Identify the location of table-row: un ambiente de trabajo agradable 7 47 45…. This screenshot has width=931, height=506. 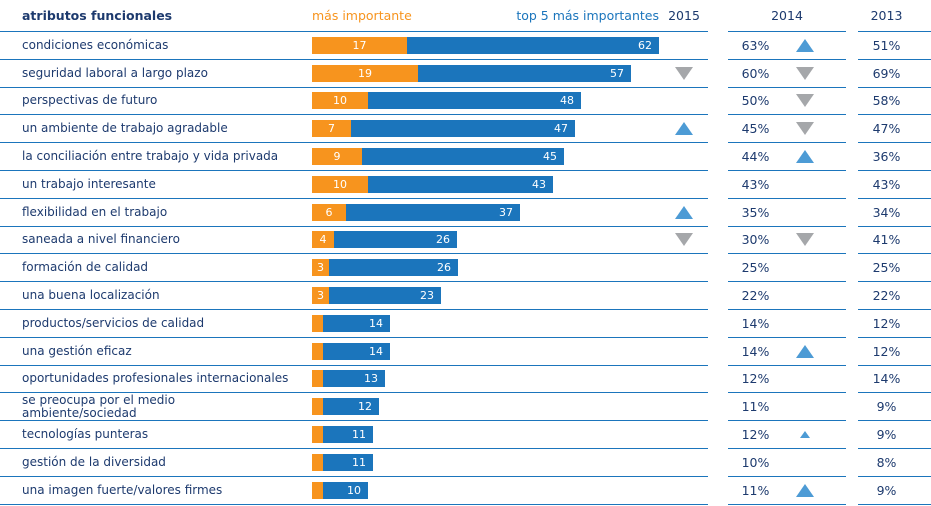
(465, 129).